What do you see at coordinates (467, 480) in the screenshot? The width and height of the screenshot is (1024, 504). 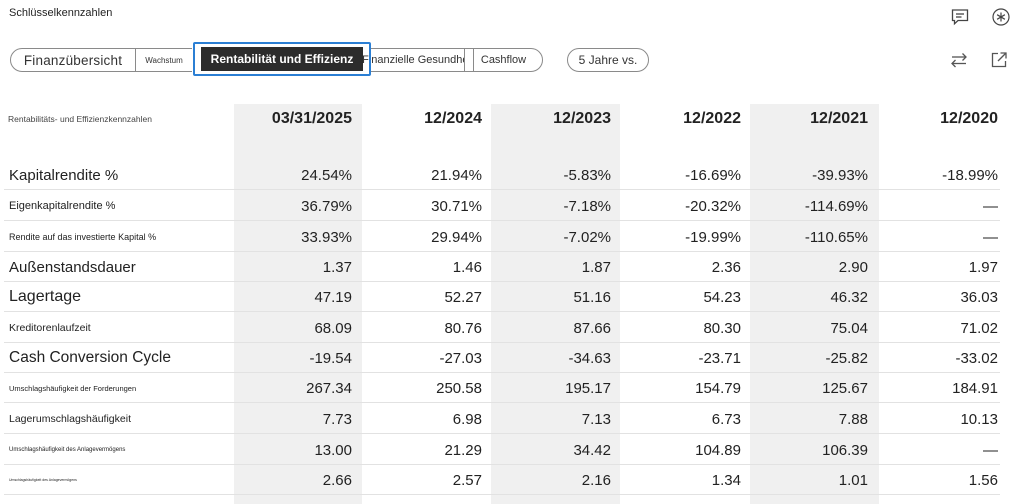 I see `table-cell: 2.57` at bounding box center [467, 480].